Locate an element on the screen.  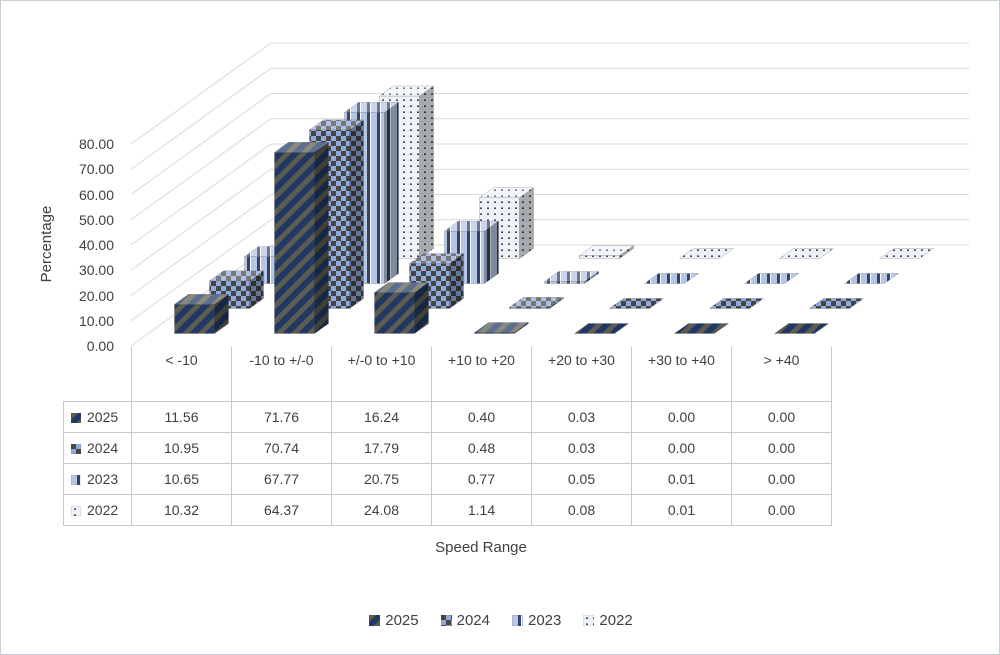
cell-2024-cat6: 0.00 is located at coordinates (781, 448).